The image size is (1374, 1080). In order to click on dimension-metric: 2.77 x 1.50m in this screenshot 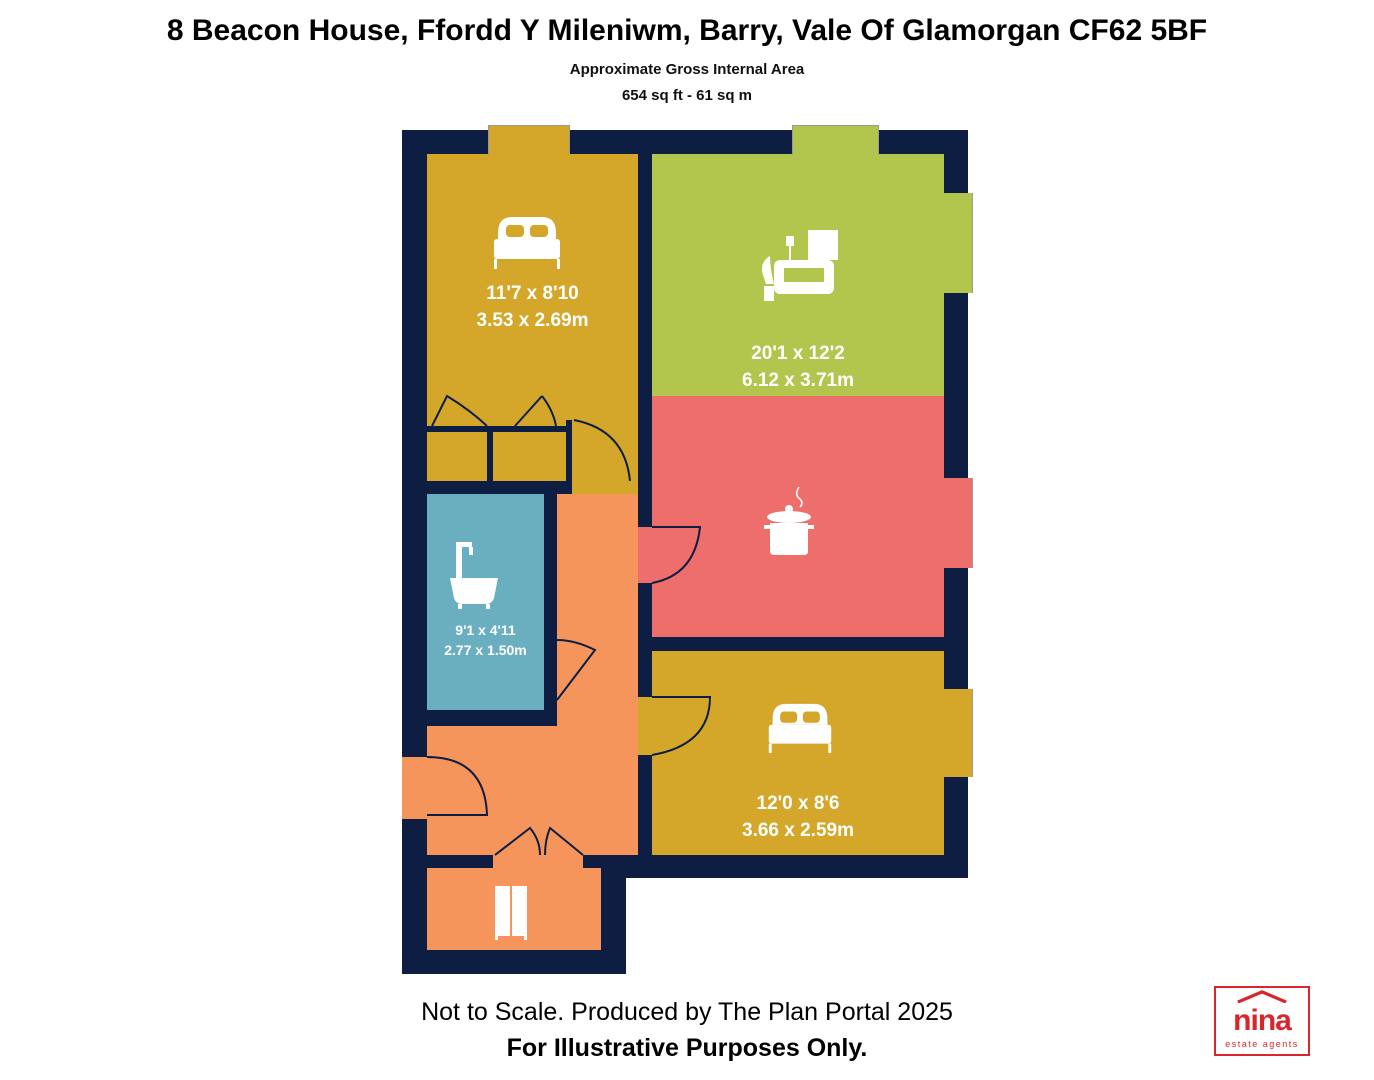, I will do `click(485, 650)`.